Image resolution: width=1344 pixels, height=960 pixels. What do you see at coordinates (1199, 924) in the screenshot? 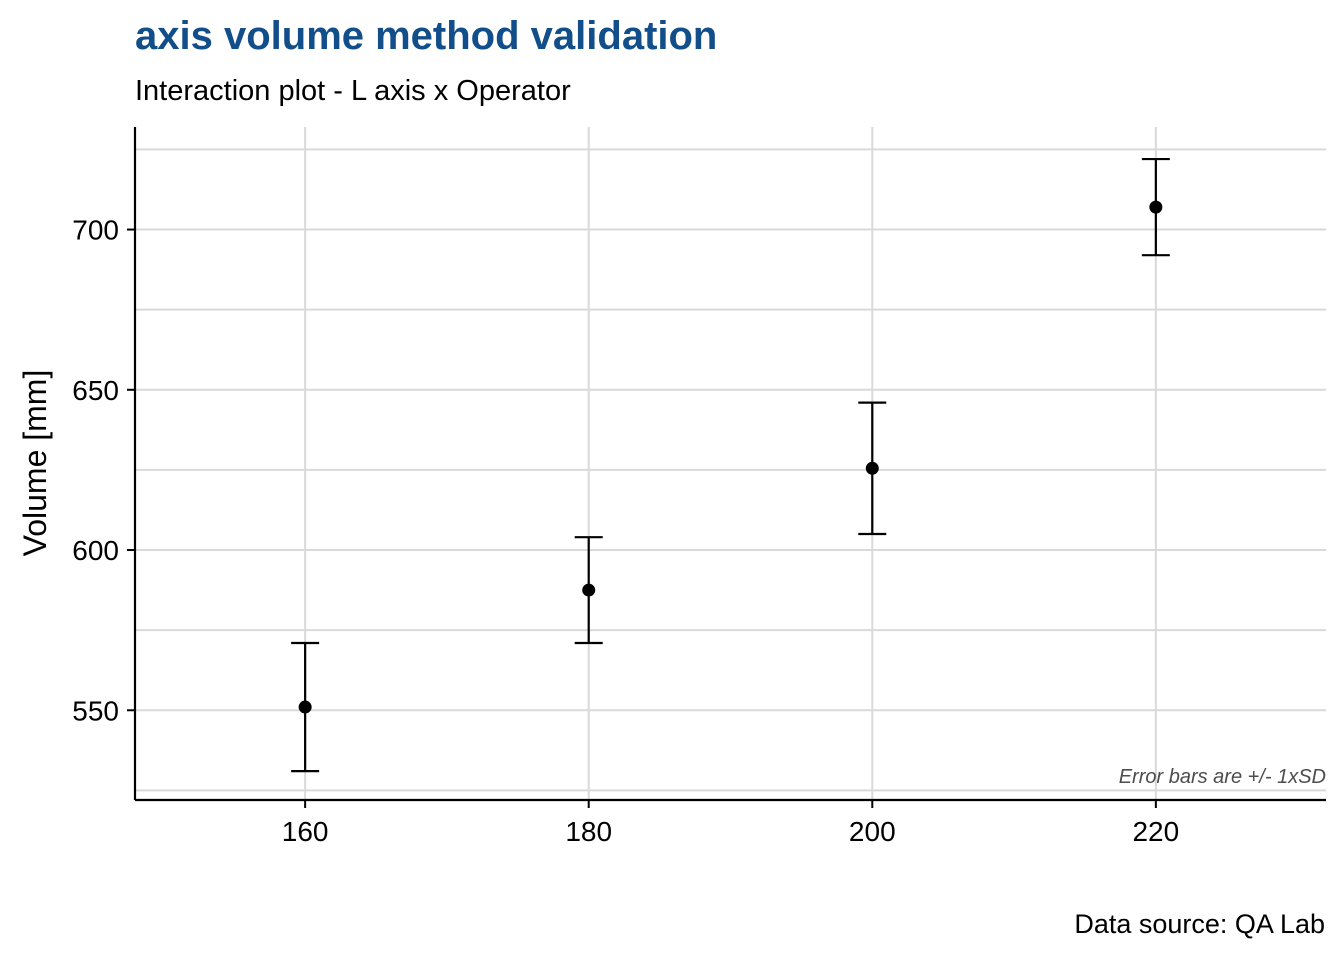
I see `data-source-caption: Data source: QA Lab` at bounding box center [1199, 924].